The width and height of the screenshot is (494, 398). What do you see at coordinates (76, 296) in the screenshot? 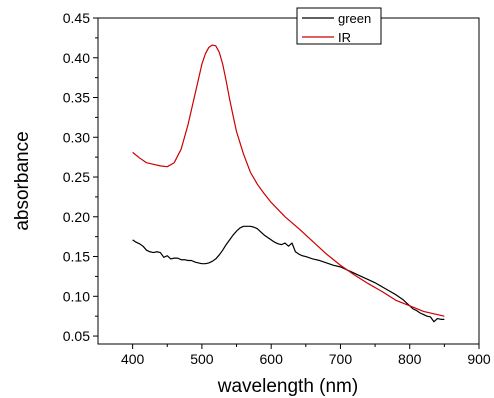
I see `y-tick-label: 0.10` at bounding box center [76, 296].